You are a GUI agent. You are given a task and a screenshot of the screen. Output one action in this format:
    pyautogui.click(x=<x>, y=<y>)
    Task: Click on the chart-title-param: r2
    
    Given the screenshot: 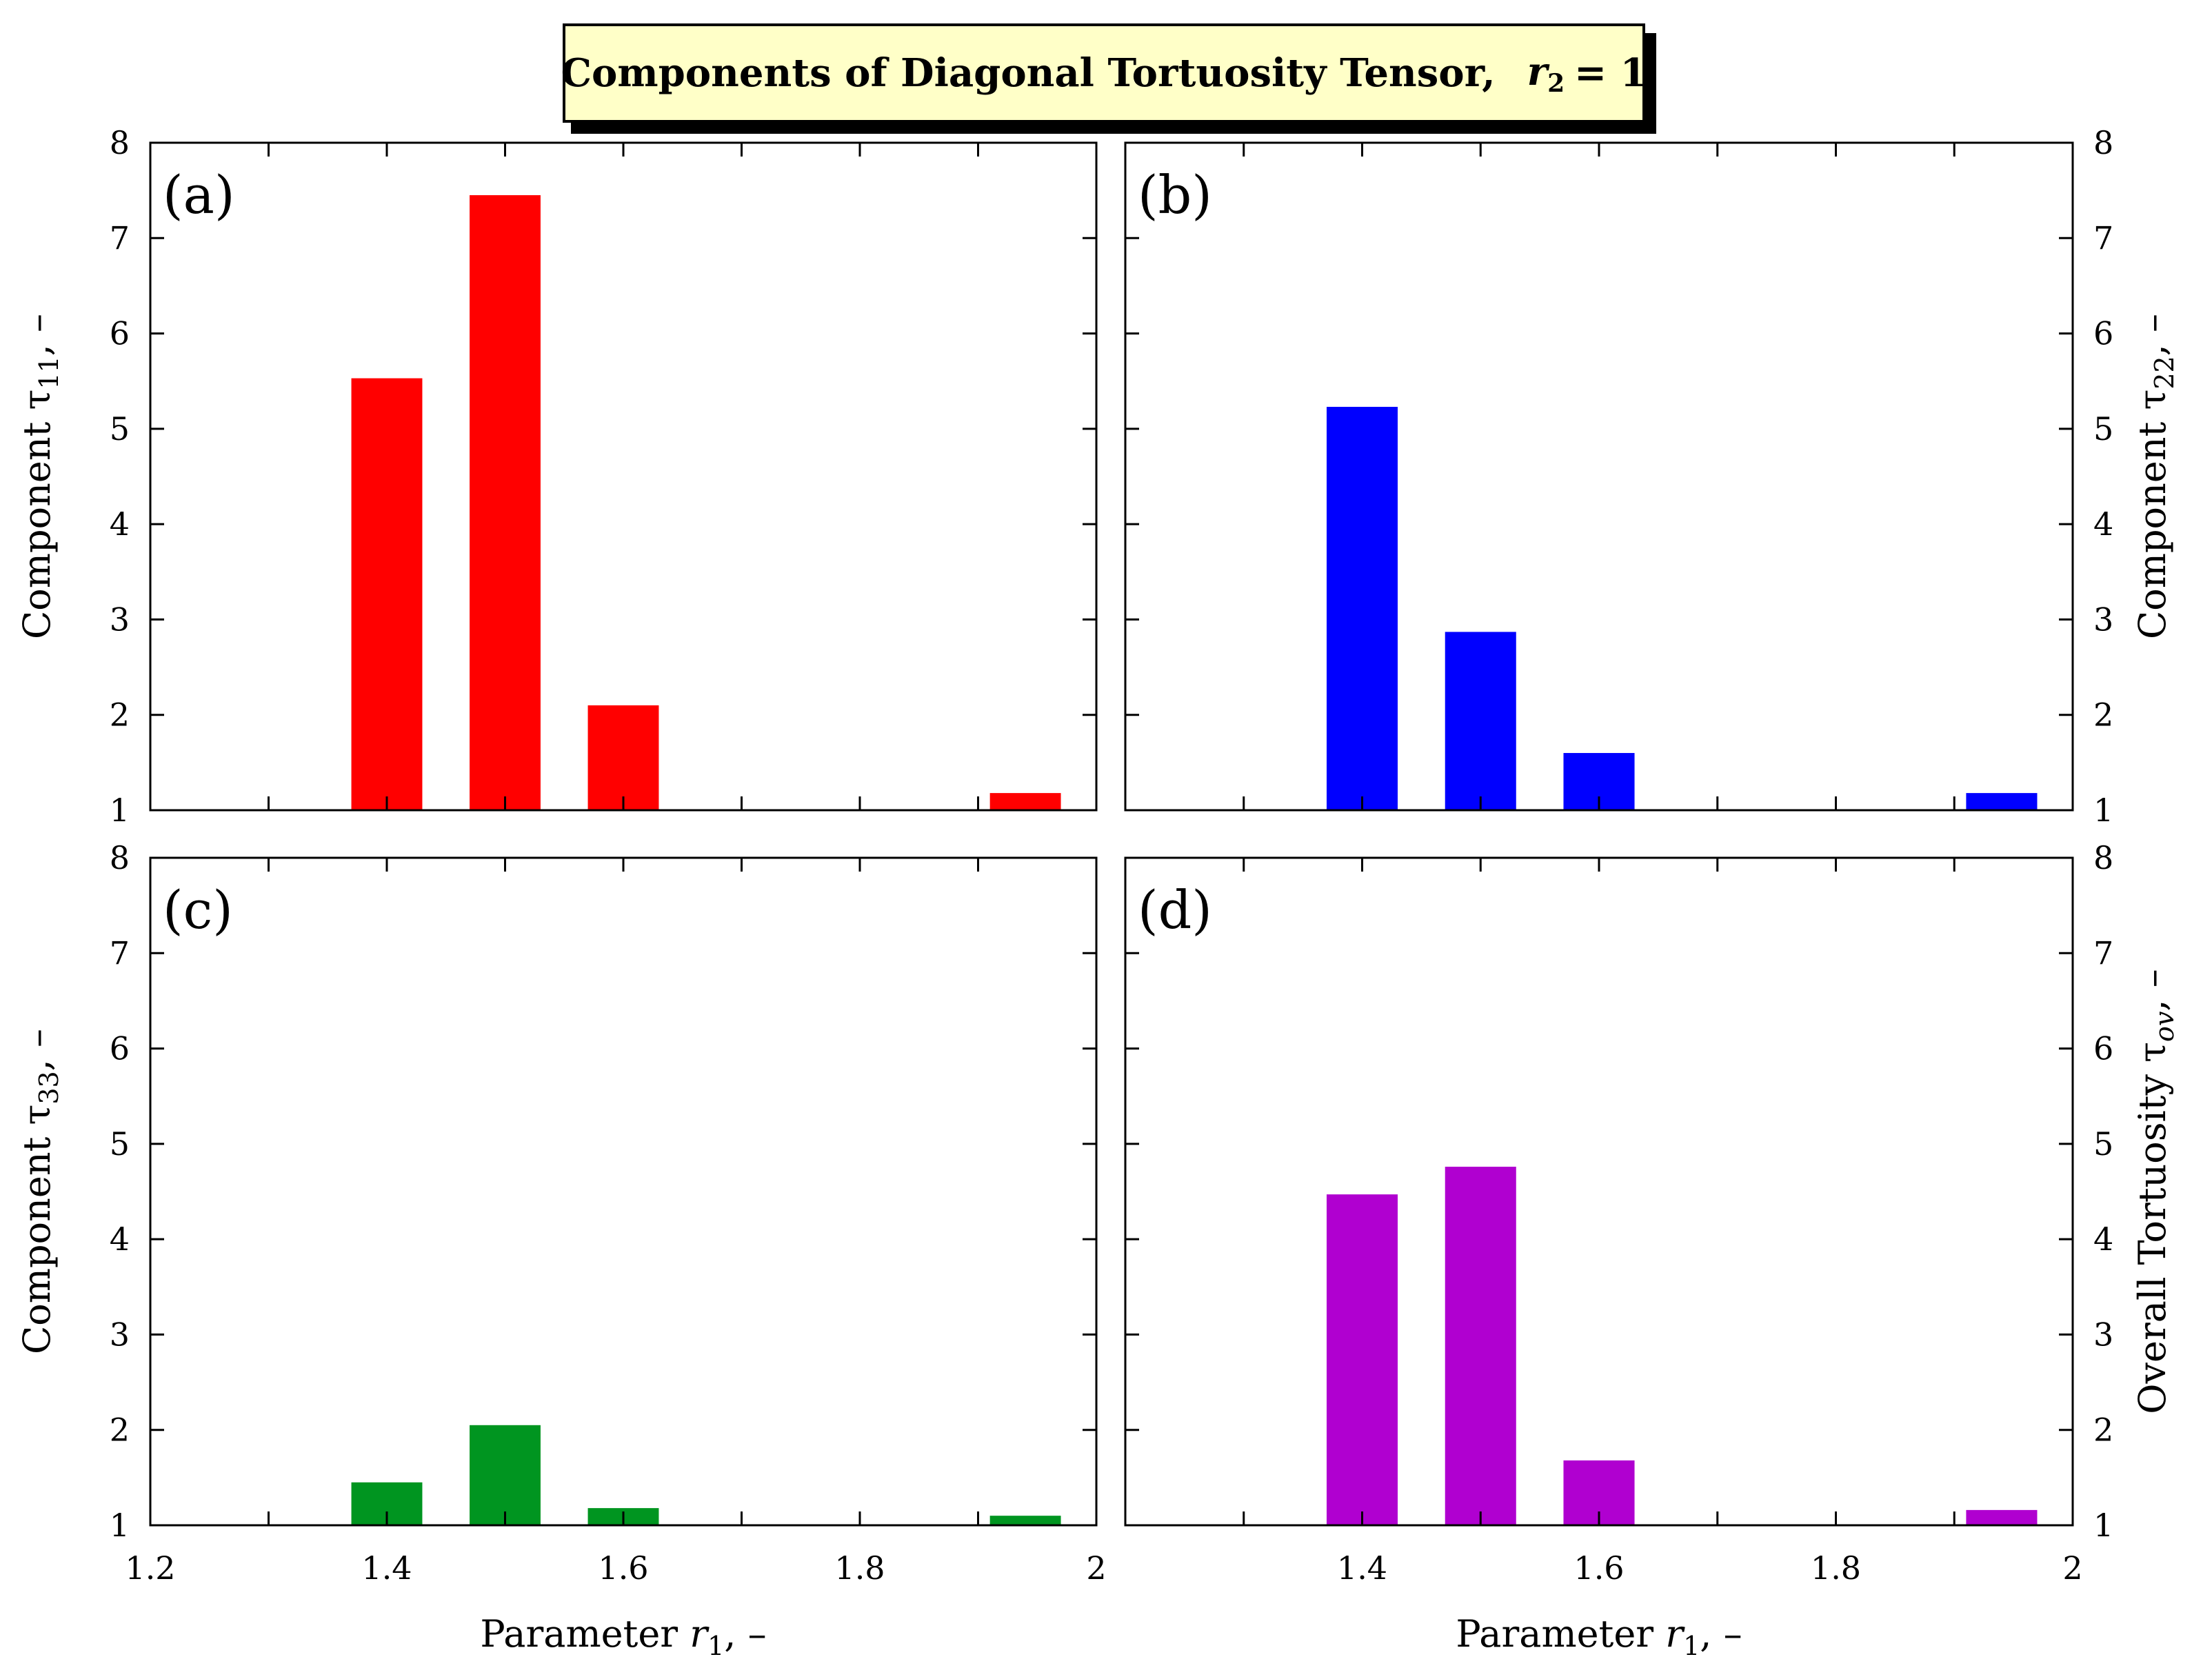 What is the action you would take?
    pyautogui.click(x=1546, y=73)
    